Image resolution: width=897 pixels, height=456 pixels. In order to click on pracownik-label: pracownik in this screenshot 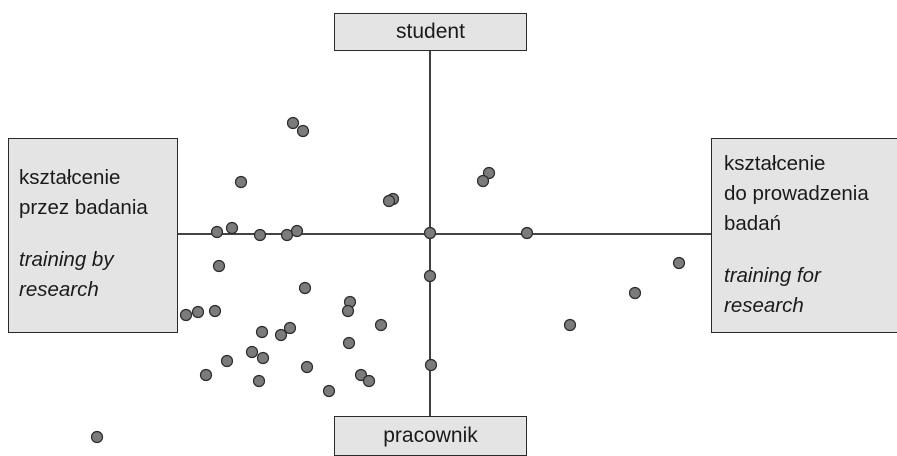, I will do `click(430, 435)`.